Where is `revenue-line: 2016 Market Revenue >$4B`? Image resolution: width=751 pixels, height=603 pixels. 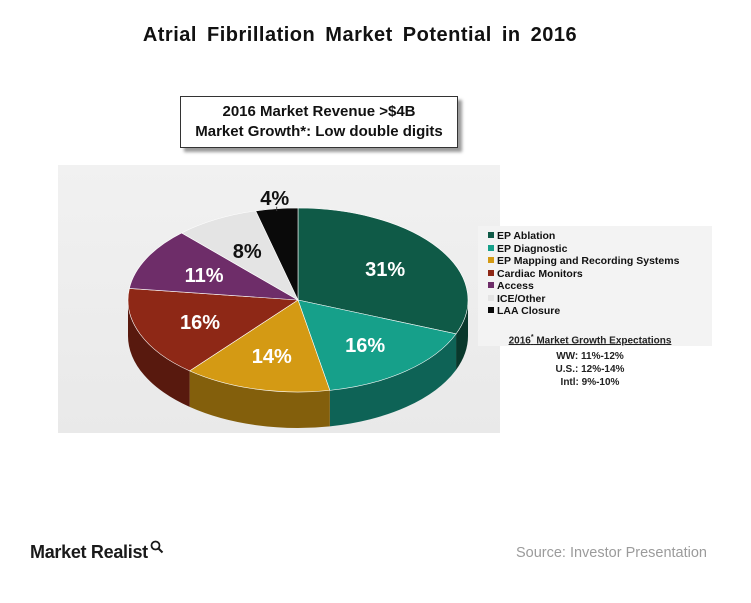 revenue-line: 2016 Market Revenue >$4B is located at coordinates (319, 111).